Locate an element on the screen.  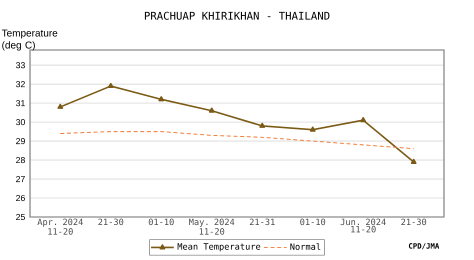
y-tick-label: 25 is located at coordinates (20, 217).